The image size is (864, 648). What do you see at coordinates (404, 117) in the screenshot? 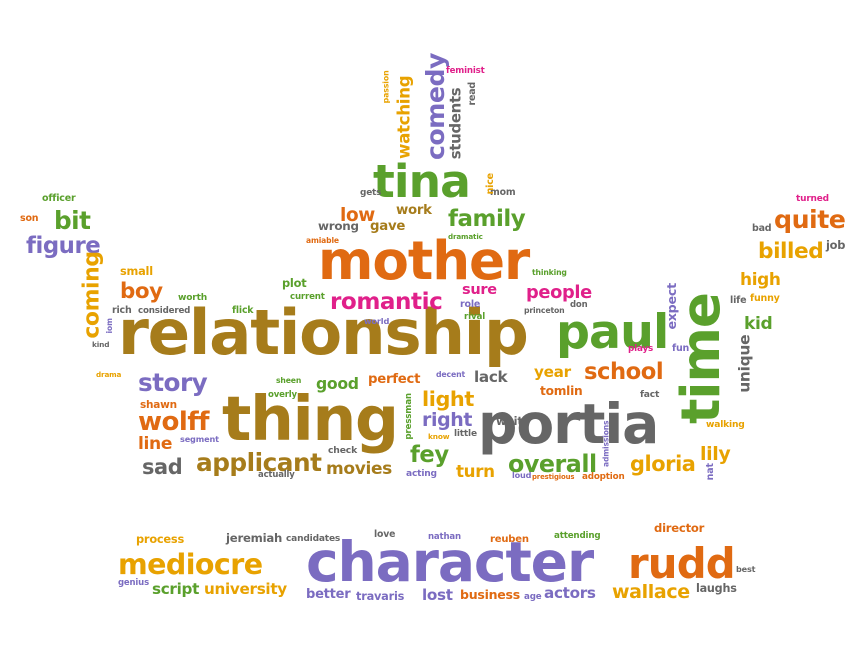
I see `word-watching: watching` at bounding box center [404, 117].